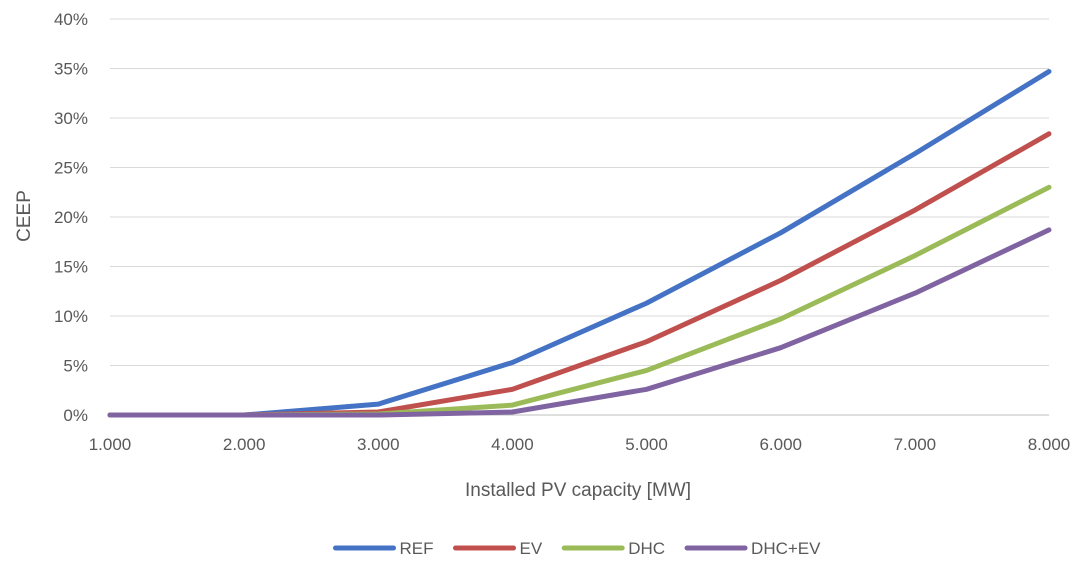 This screenshot has width=1081, height=570. I want to click on x-axis-ticks: 1.000 2.000 3.000 4.000 5.000 6.000 7.000 8.000, so click(580, 444).